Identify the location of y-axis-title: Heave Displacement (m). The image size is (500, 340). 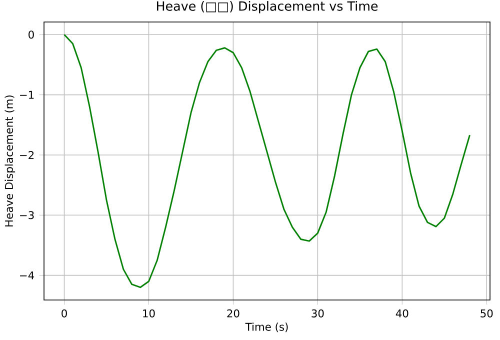
(10, 161).